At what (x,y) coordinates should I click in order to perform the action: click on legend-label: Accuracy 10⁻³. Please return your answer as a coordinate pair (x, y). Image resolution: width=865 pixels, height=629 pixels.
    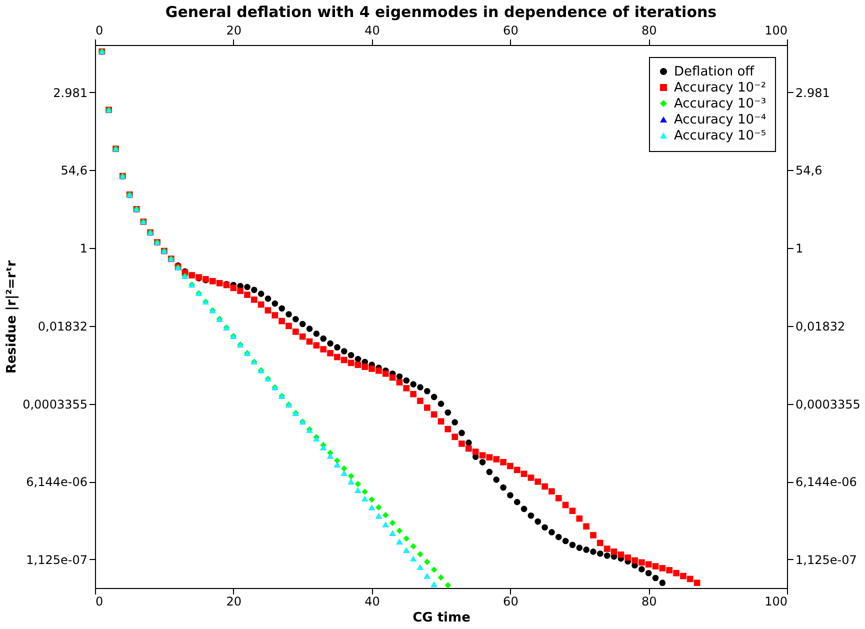
    Looking at the image, I should click on (720, 104).